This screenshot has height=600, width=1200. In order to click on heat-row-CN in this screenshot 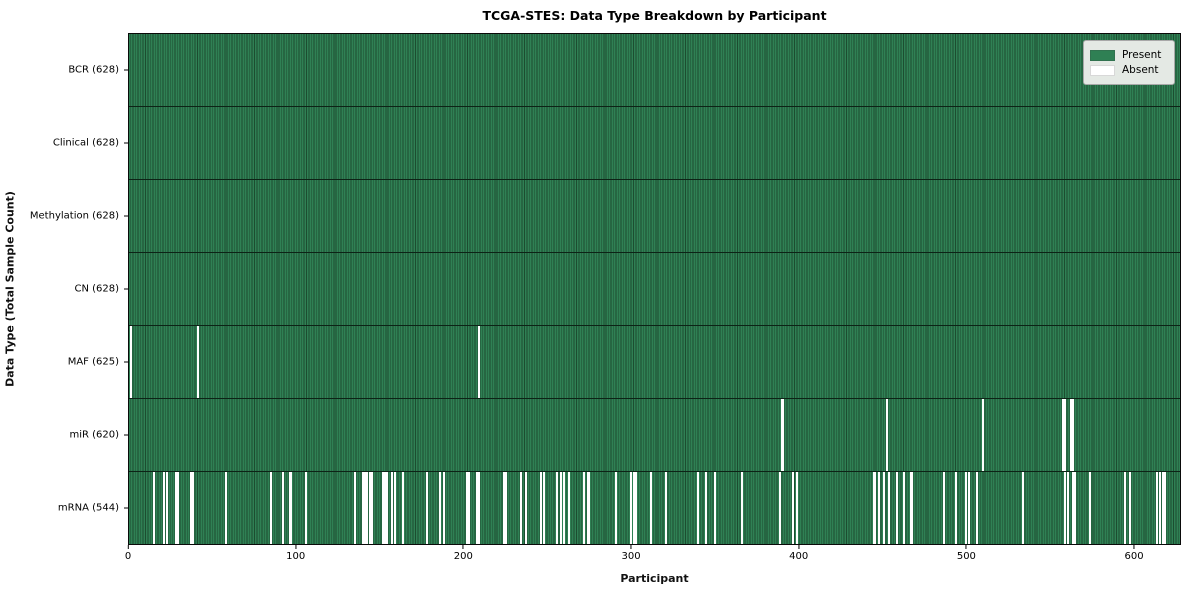, I will do `click(654, 289)`.